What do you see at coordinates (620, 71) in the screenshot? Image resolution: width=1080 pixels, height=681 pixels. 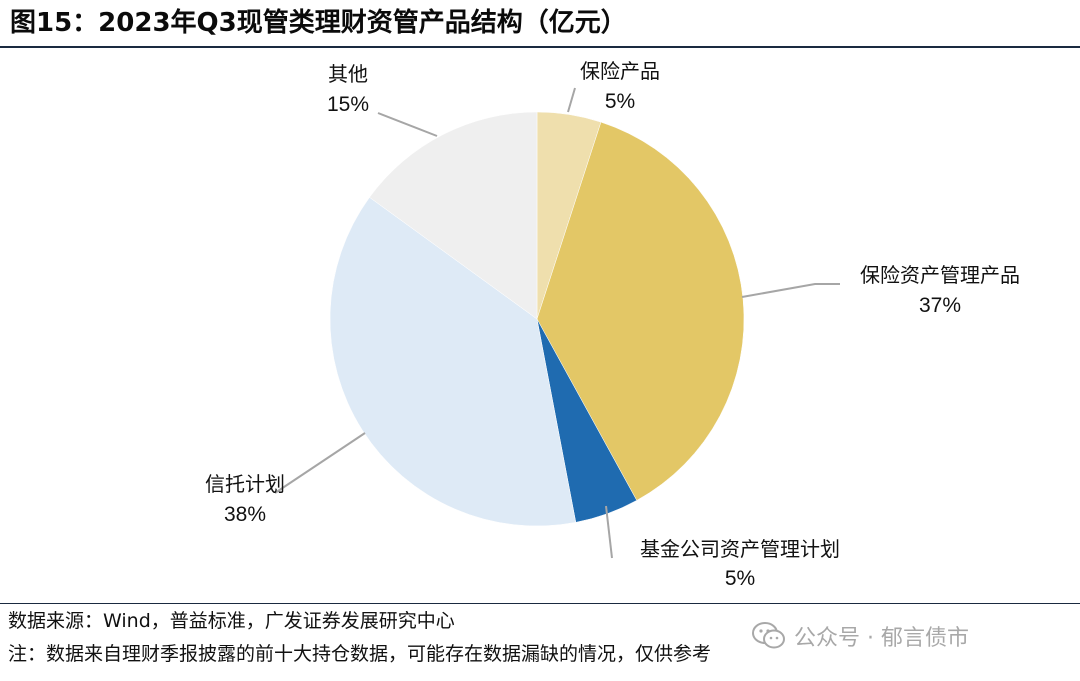 I see `slice-label: 保险产品` at bounding box center [620, 71].